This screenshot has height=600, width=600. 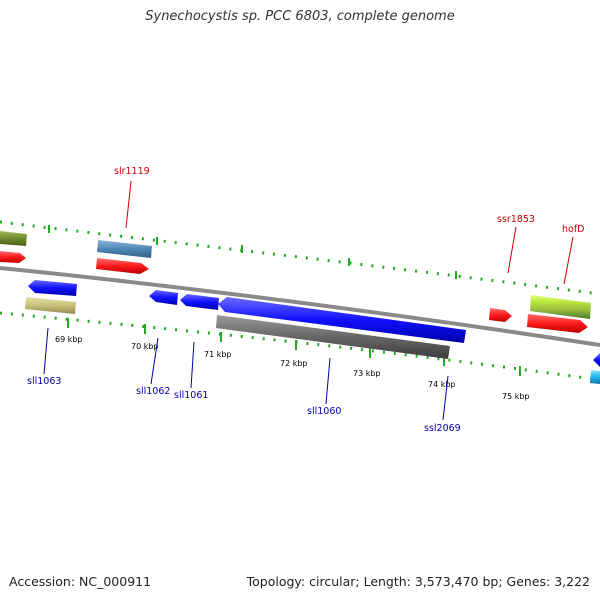 I want to click on gene-ssl2069, so click(x=333, y=337).